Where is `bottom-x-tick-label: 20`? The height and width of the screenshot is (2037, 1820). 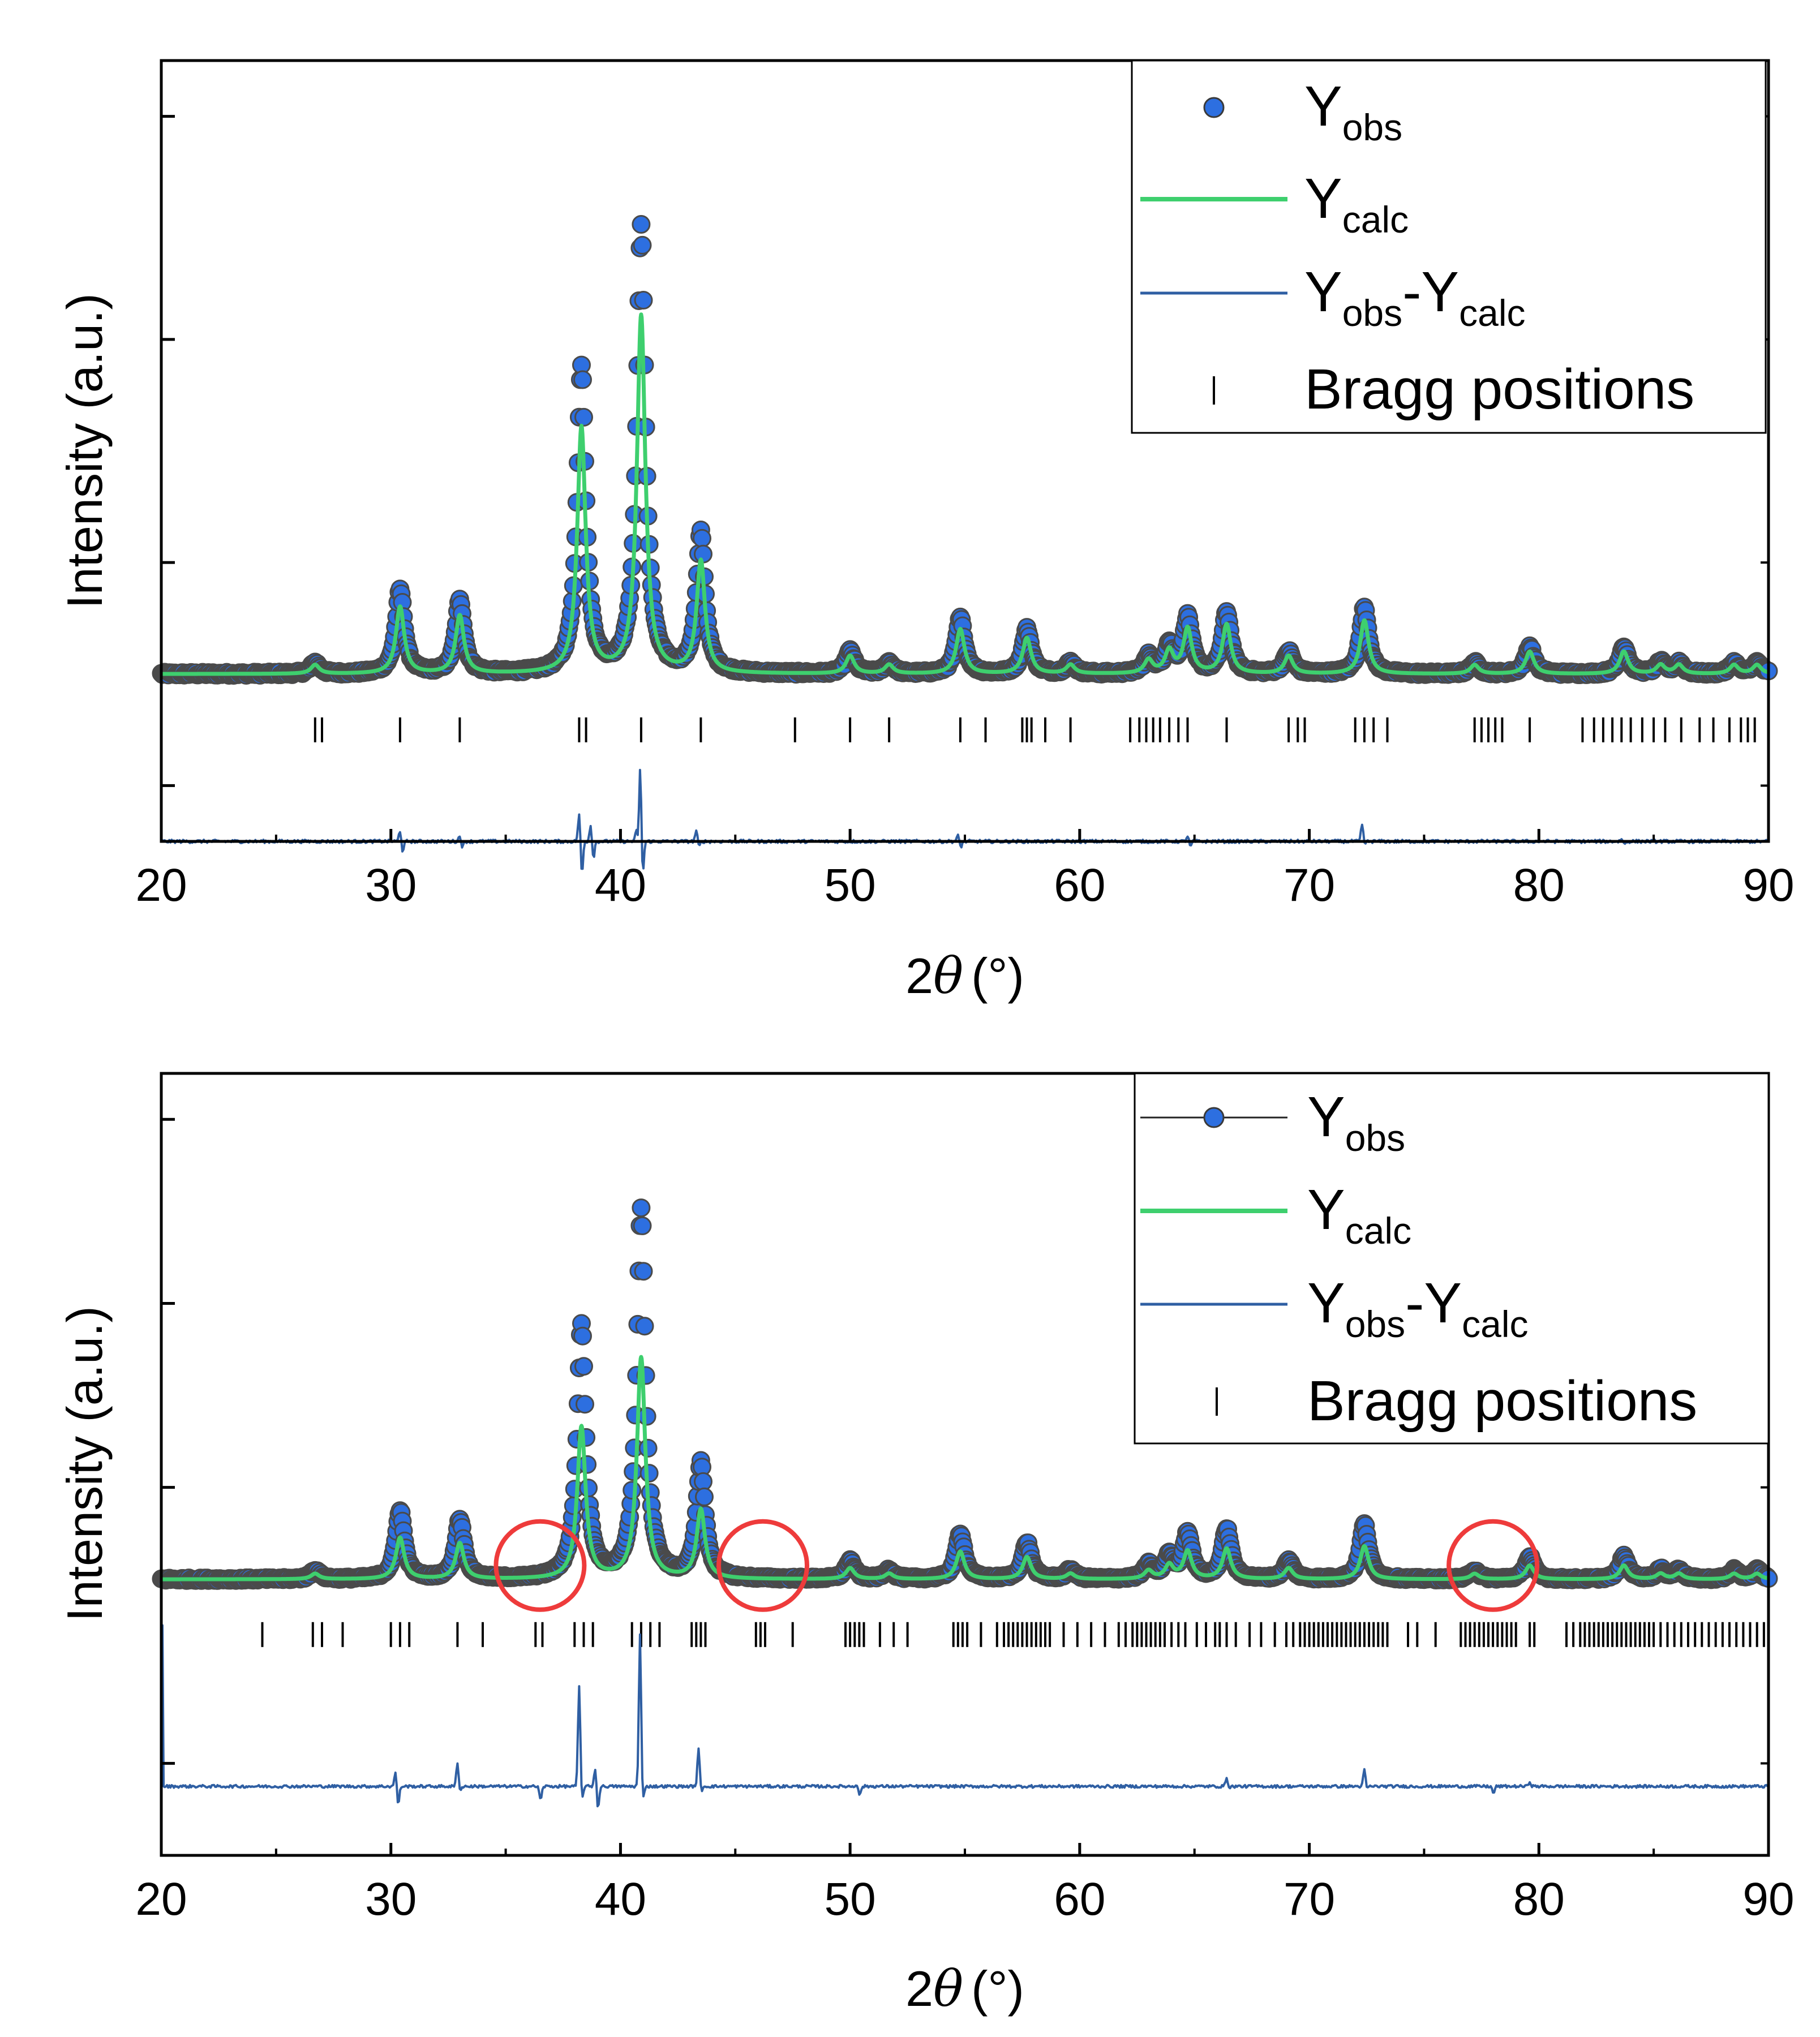 bottom-x-tick-label: 20 is located at coordinates (161, 1899).